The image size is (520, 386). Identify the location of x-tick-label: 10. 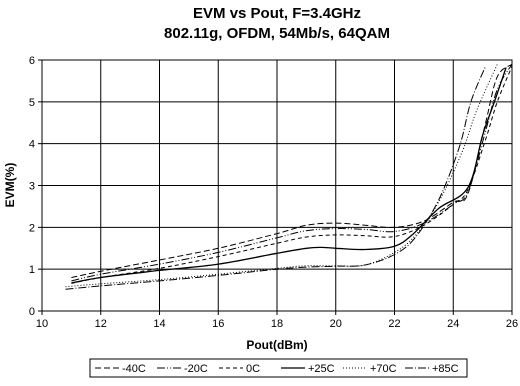
(42, 324).